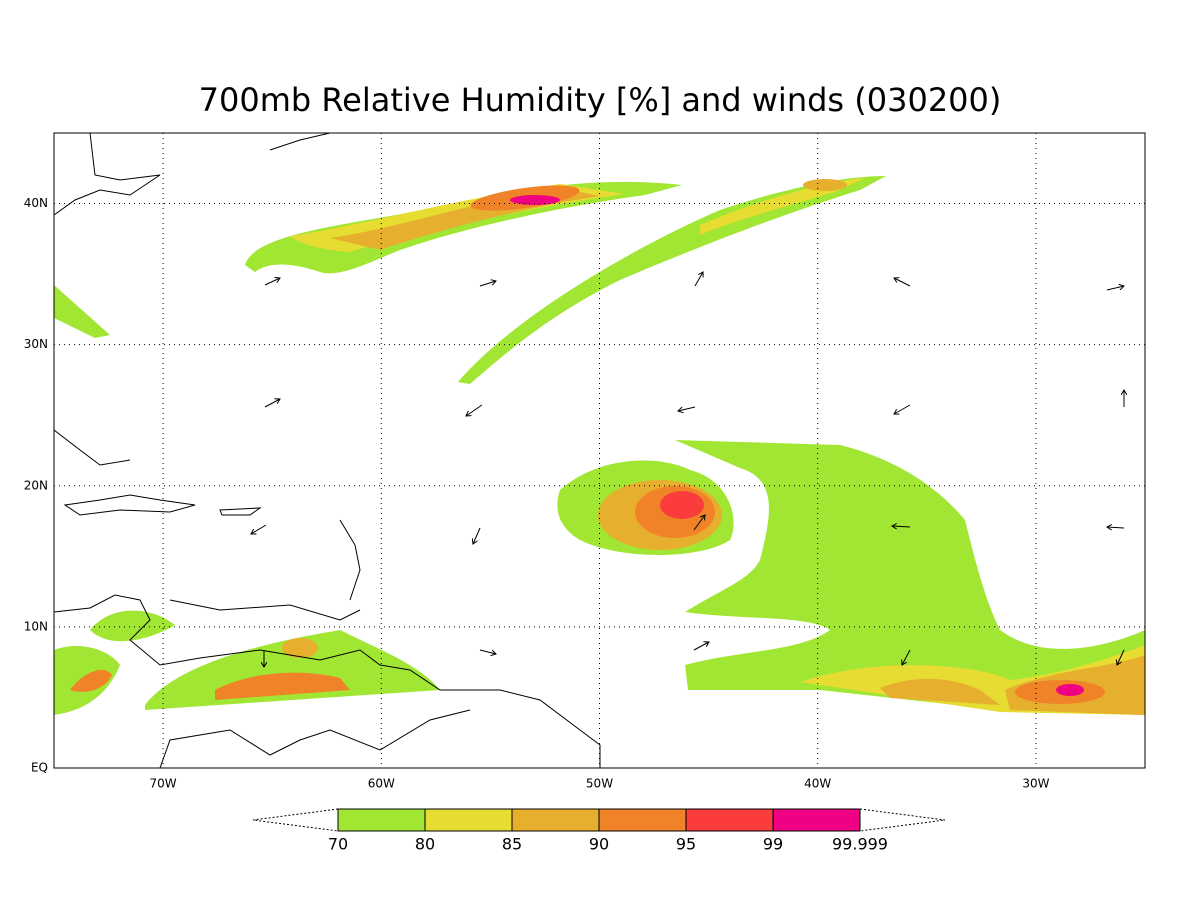  What do you see at coordinates (36, 344) in the screenshot?
I see `lat-label: 30N` at bounding box center [36, 344].